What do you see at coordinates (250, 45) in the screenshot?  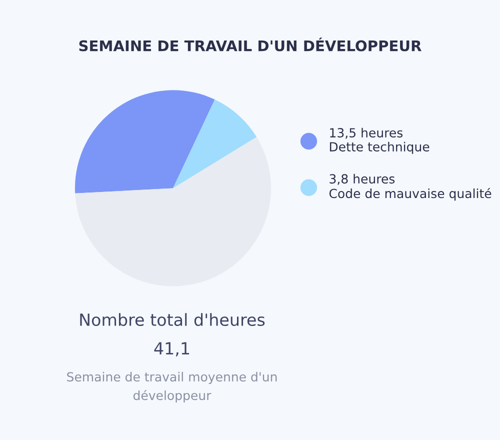 I see `chart-title: SEMAINE DE TRAVAIL D'UN DÉVELOPPEUR` at bounding box center [250, 45].